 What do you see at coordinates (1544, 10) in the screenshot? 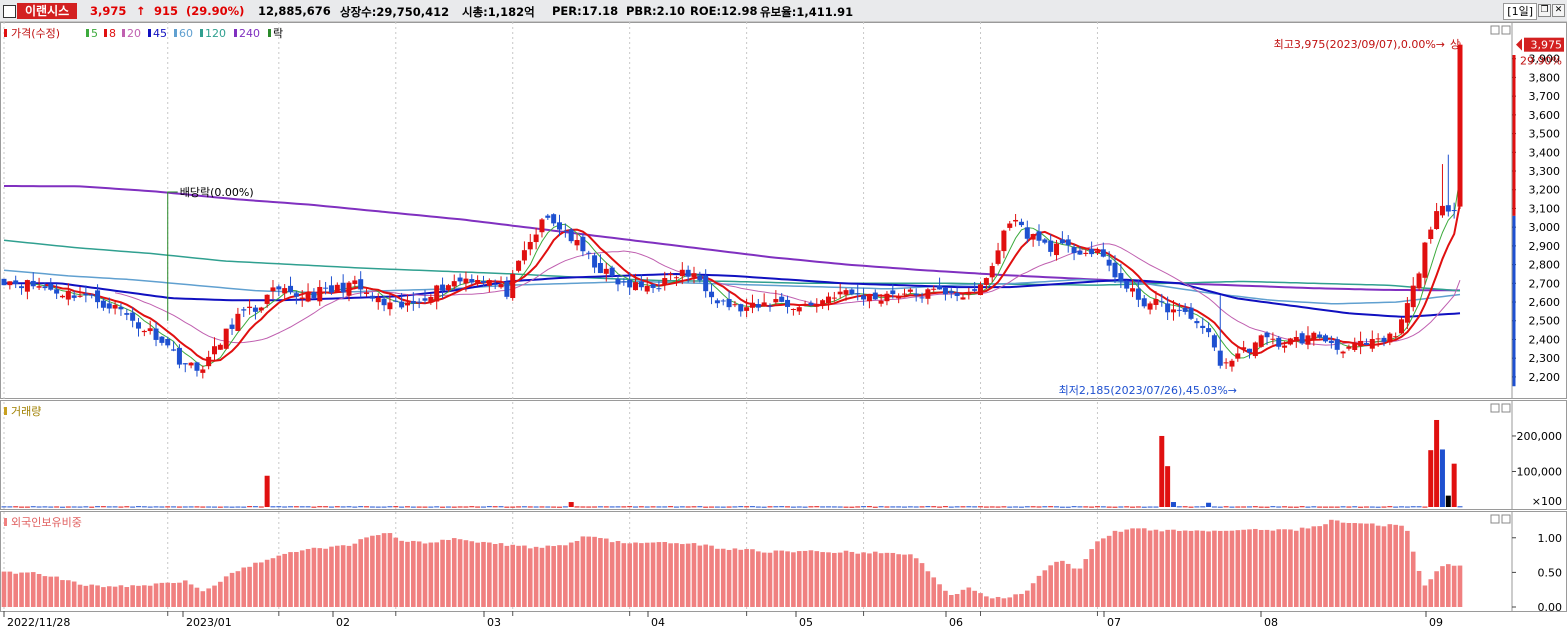
I see `restore-icon: ❐` at bounding box center [1544, 10].